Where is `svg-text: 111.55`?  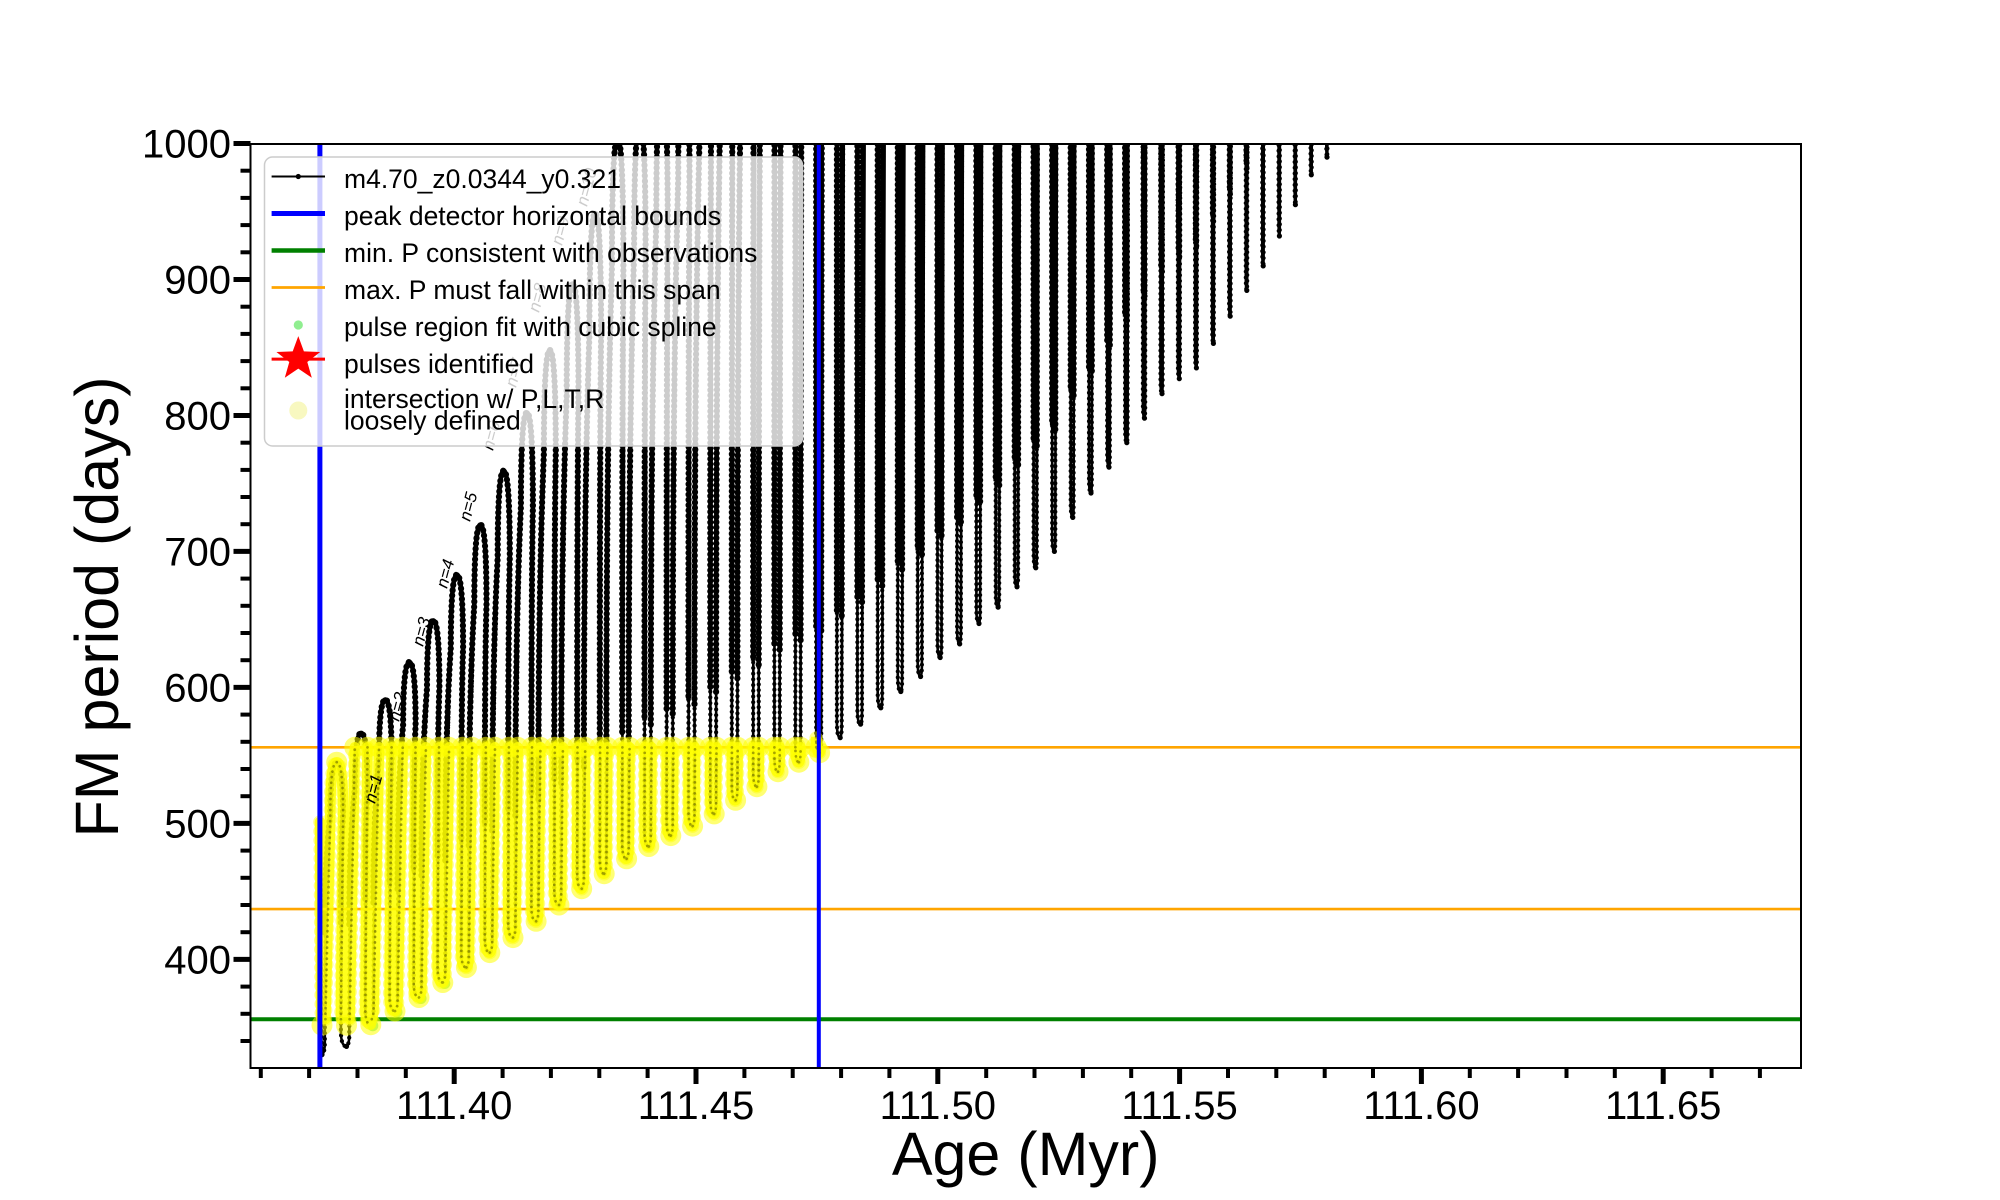
svg-text: 111.55 is located at coordinates (1179, 1106).